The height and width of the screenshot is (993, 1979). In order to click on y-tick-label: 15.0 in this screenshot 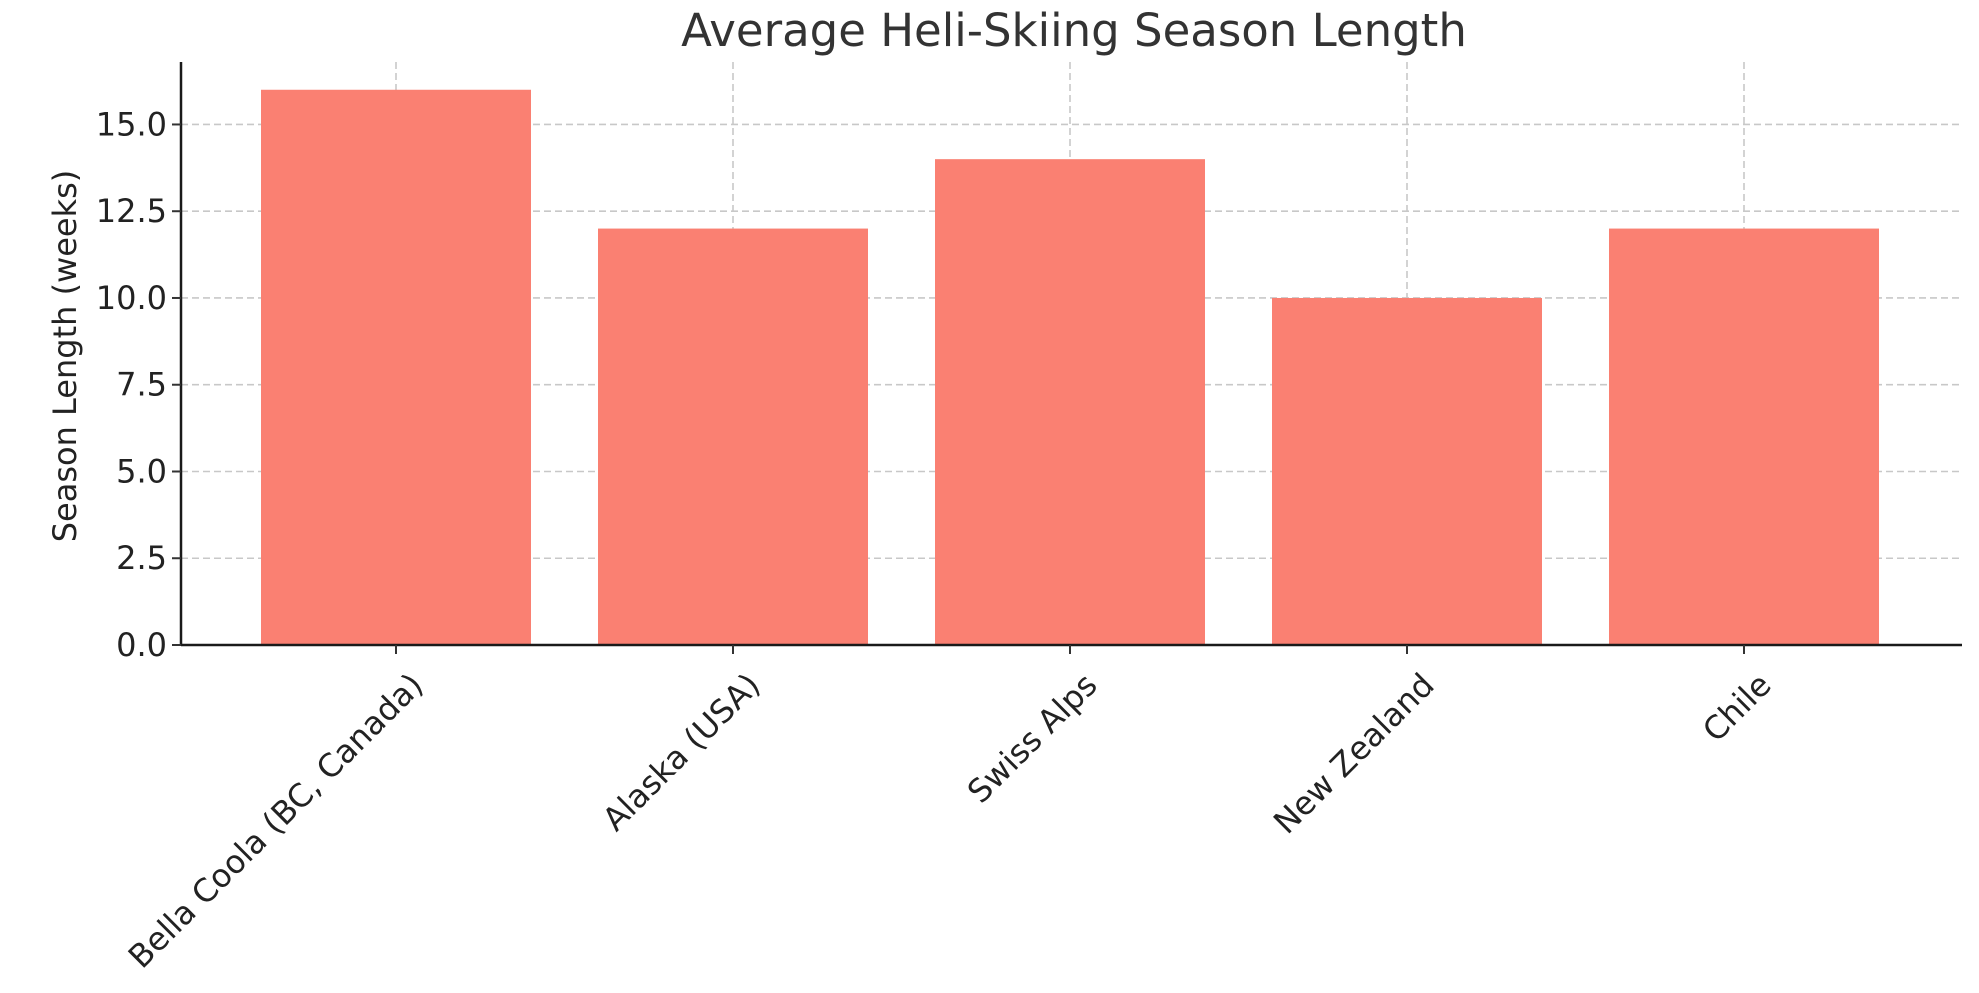, I will do `click(131, 124)`.